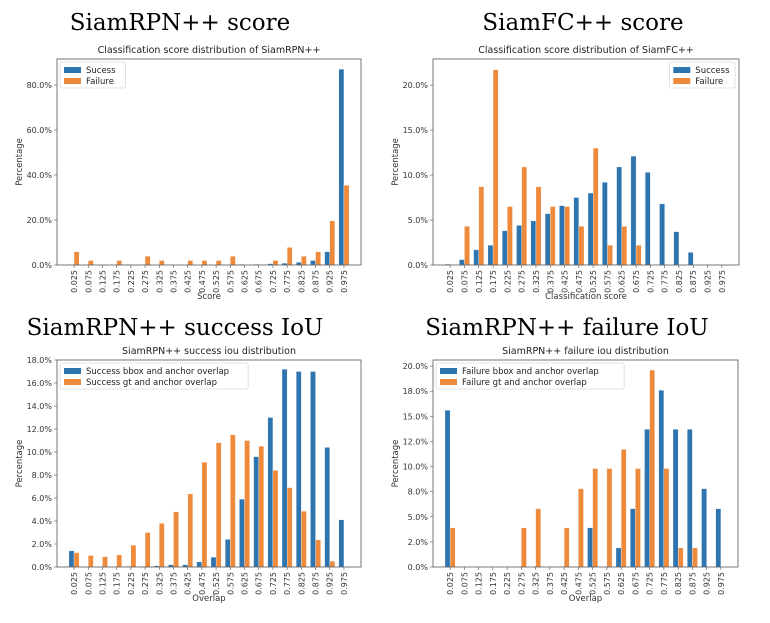 Image resolution: width=770 pixels, height=623 pixels. Describe the element at coordinates (665, 281) in the screenshot. I see `x-tick-label: 0.775` at that location.